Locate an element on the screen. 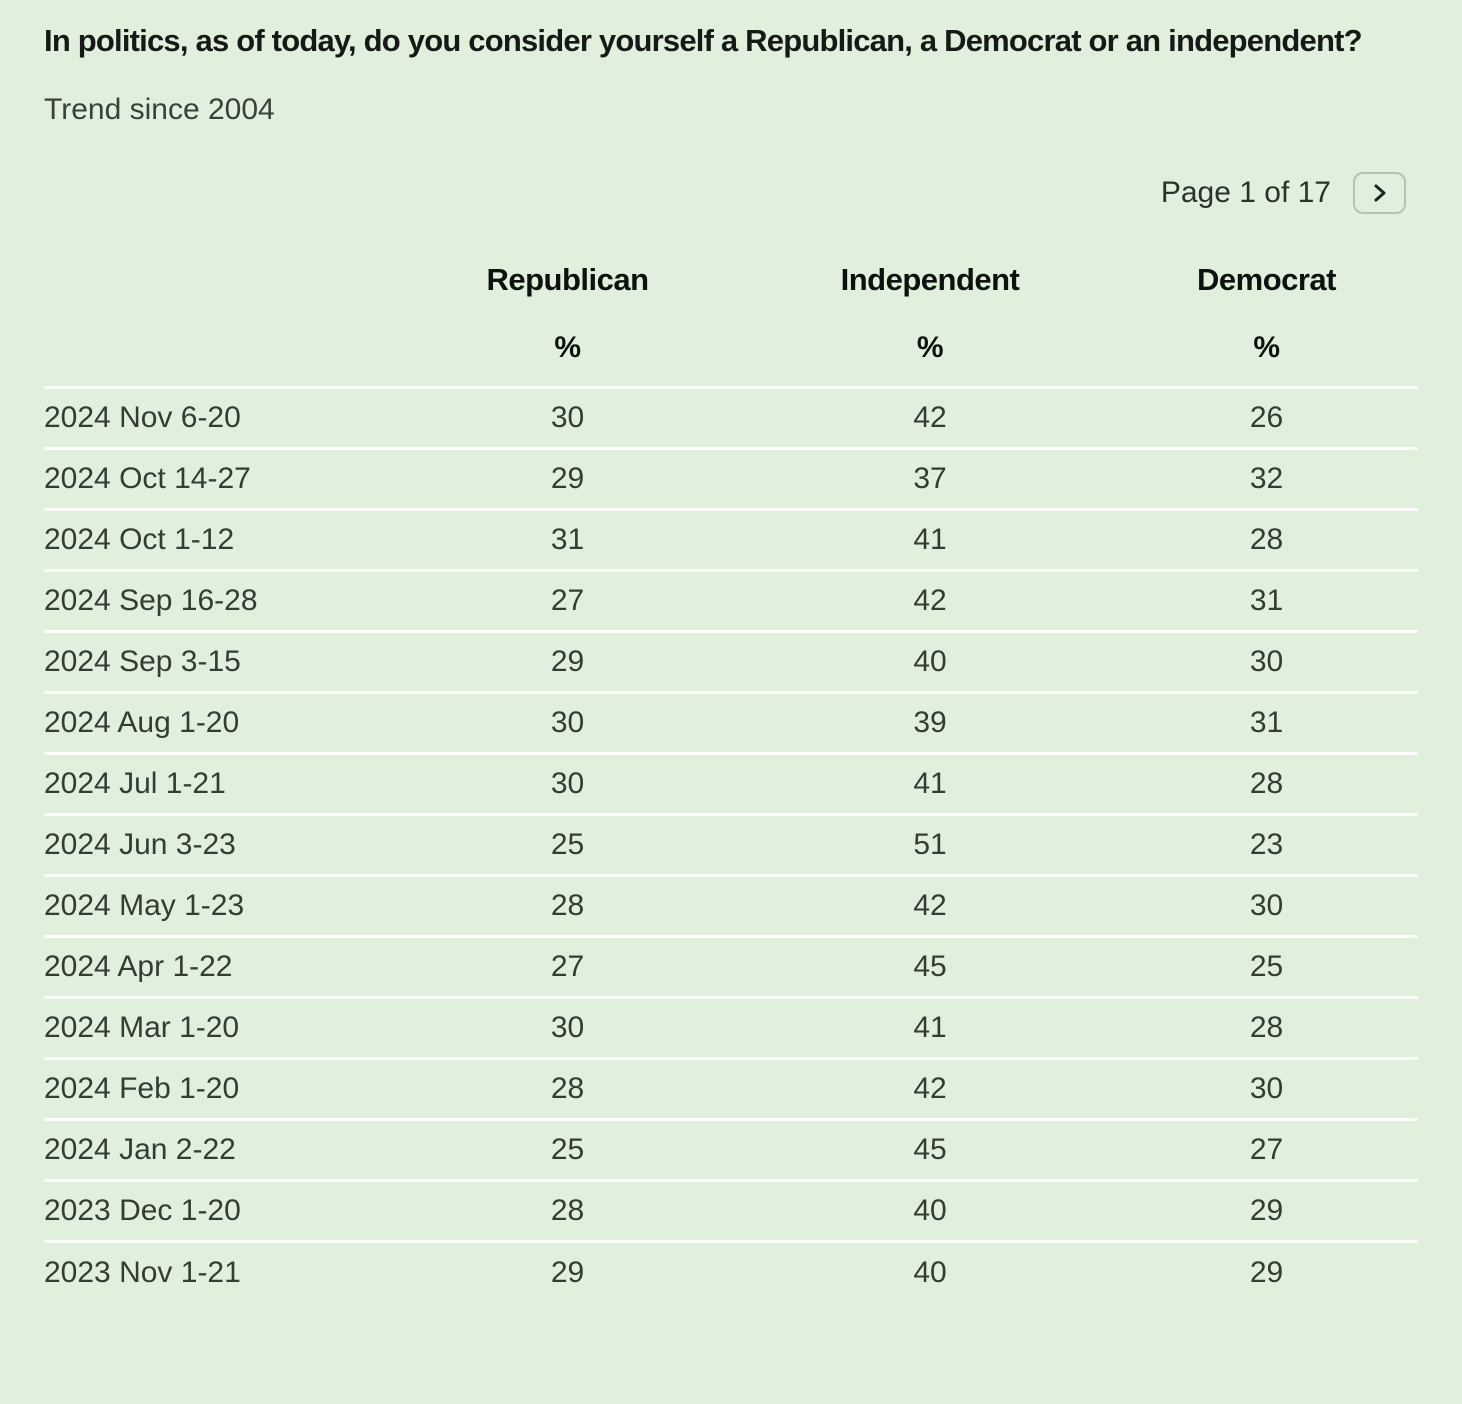  row-date: 2024 Apr 1-22 is located at coordinates (138, 966).